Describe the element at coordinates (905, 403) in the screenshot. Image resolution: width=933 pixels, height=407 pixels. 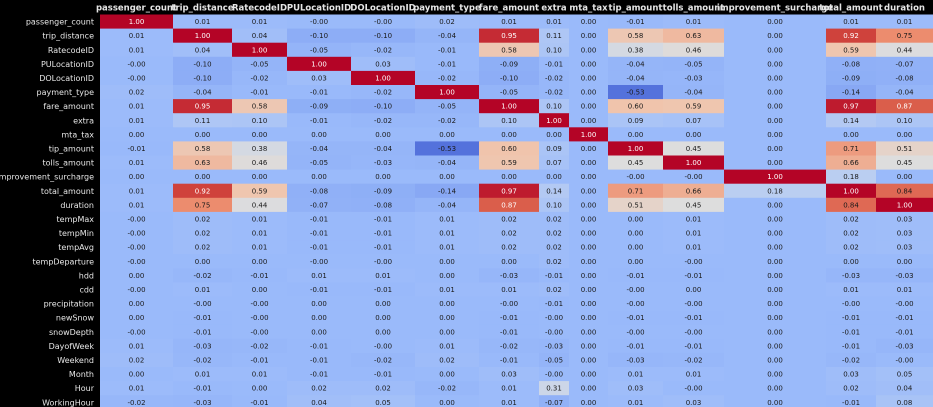
I see `cell-value: 0.08` at that location.